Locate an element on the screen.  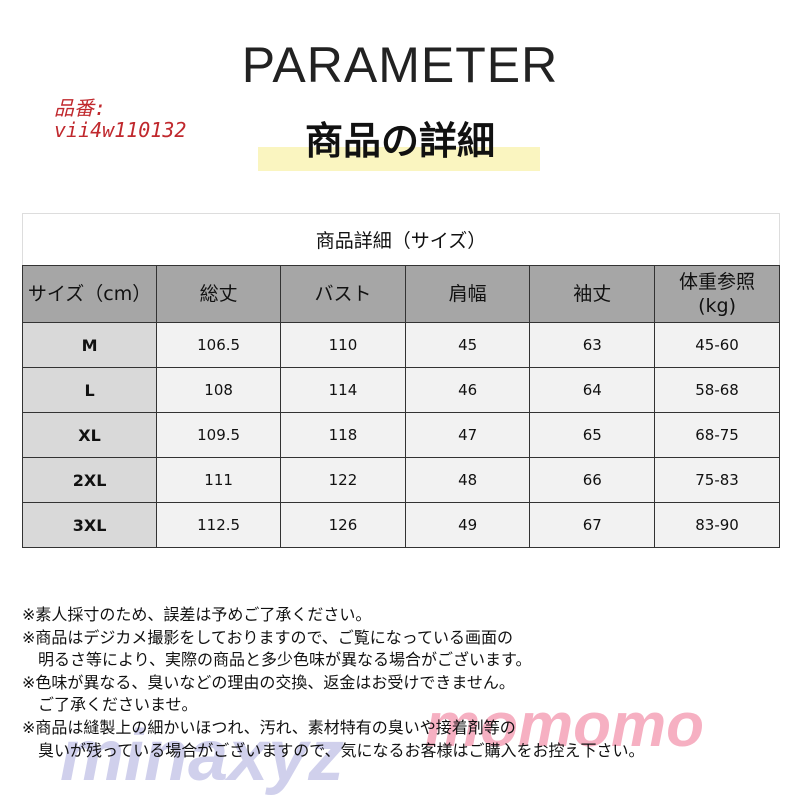
table-cell: 68-75 is located at coordinates (717, 435).